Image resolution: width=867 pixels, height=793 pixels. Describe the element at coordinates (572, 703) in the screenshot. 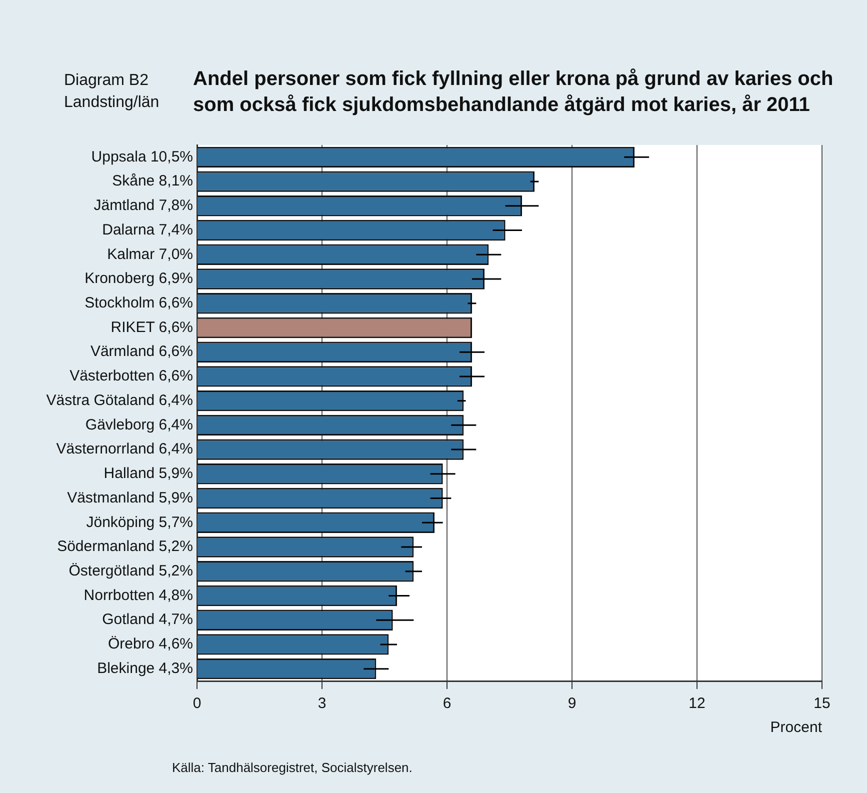

I see `x-tick-label: 9` at that location.